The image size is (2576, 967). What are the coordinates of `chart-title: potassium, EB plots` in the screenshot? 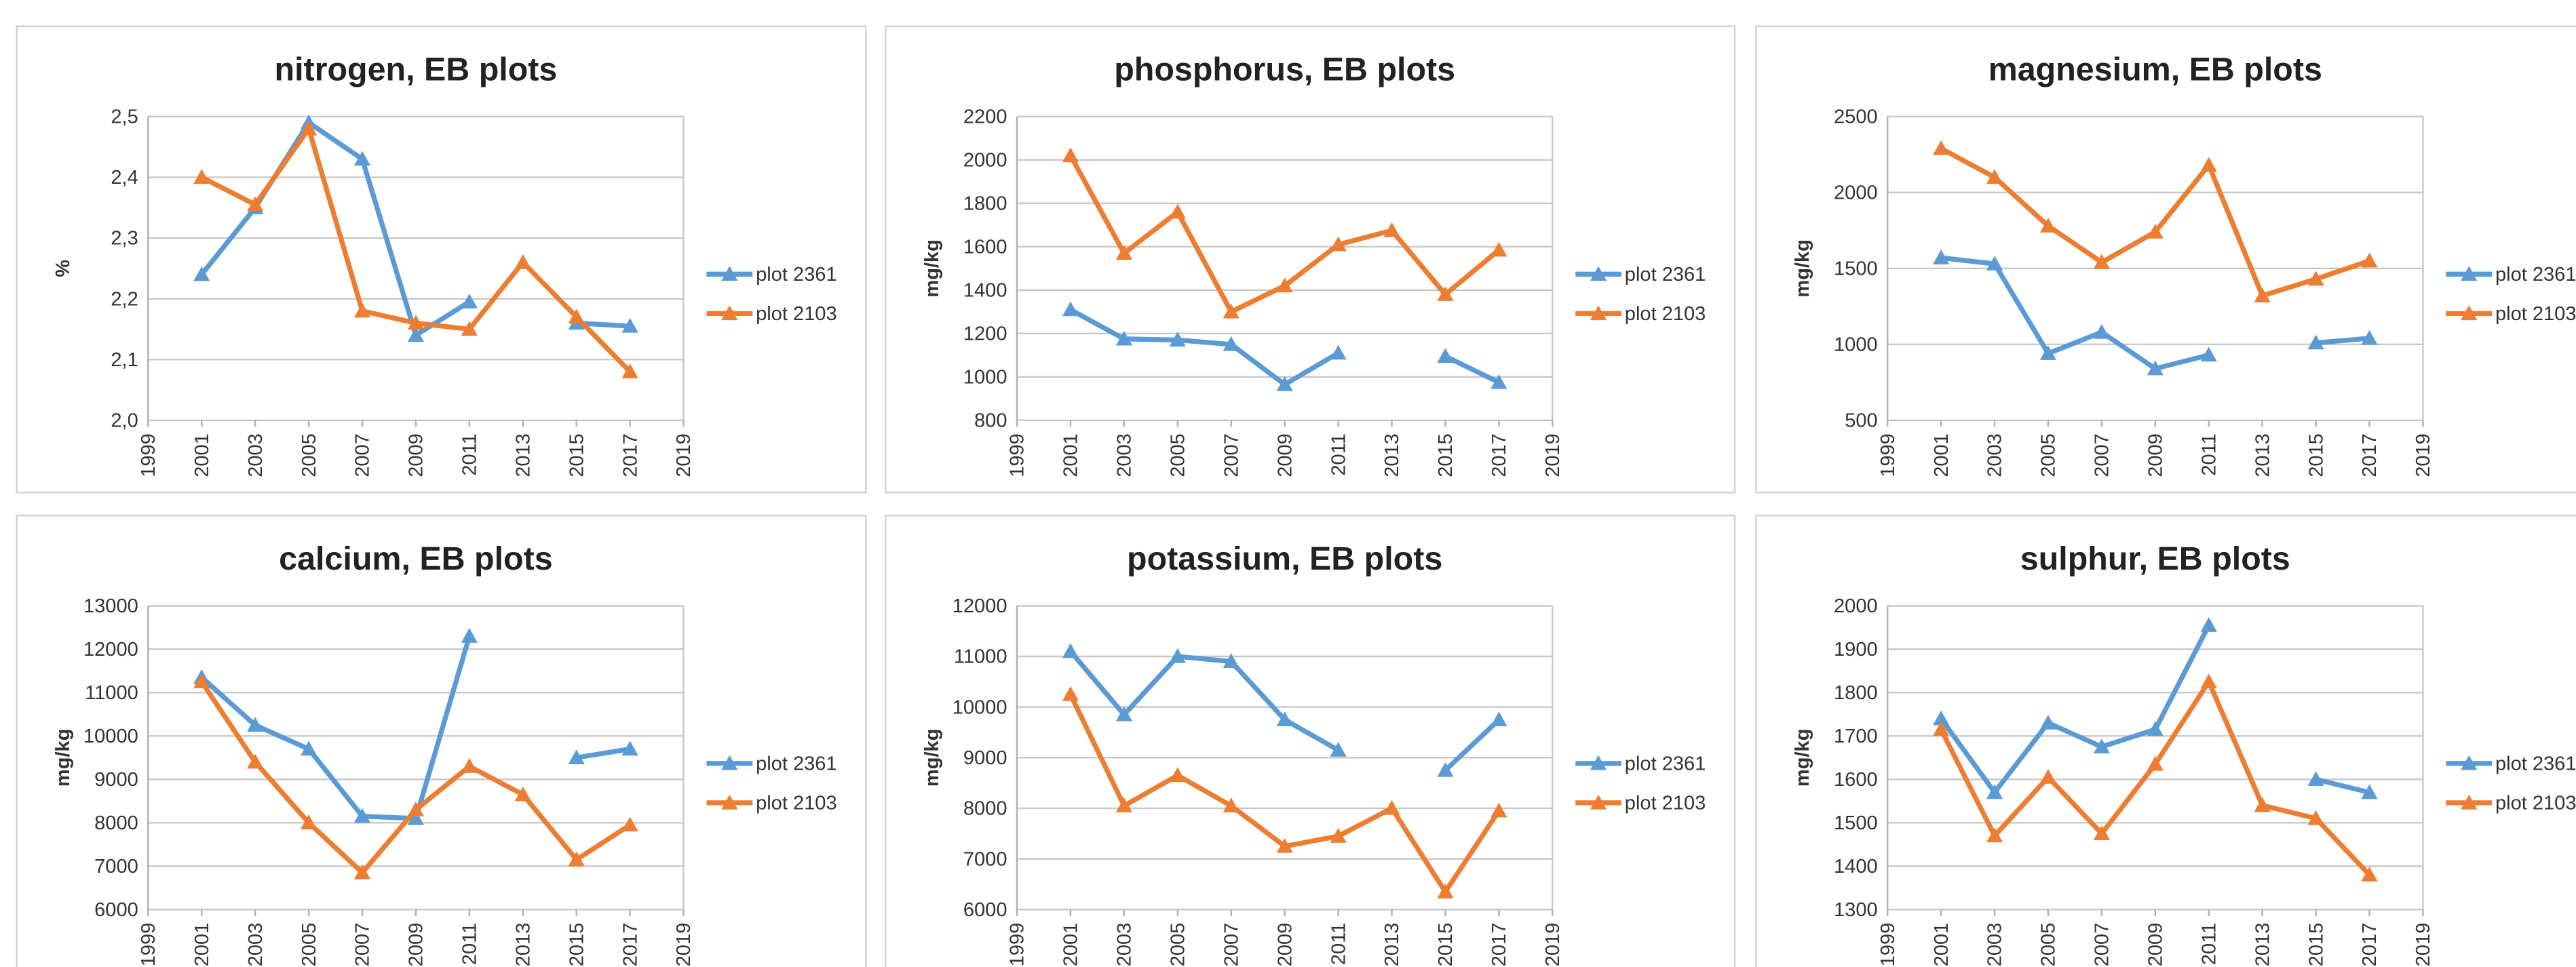 It's located at (1284, 558).